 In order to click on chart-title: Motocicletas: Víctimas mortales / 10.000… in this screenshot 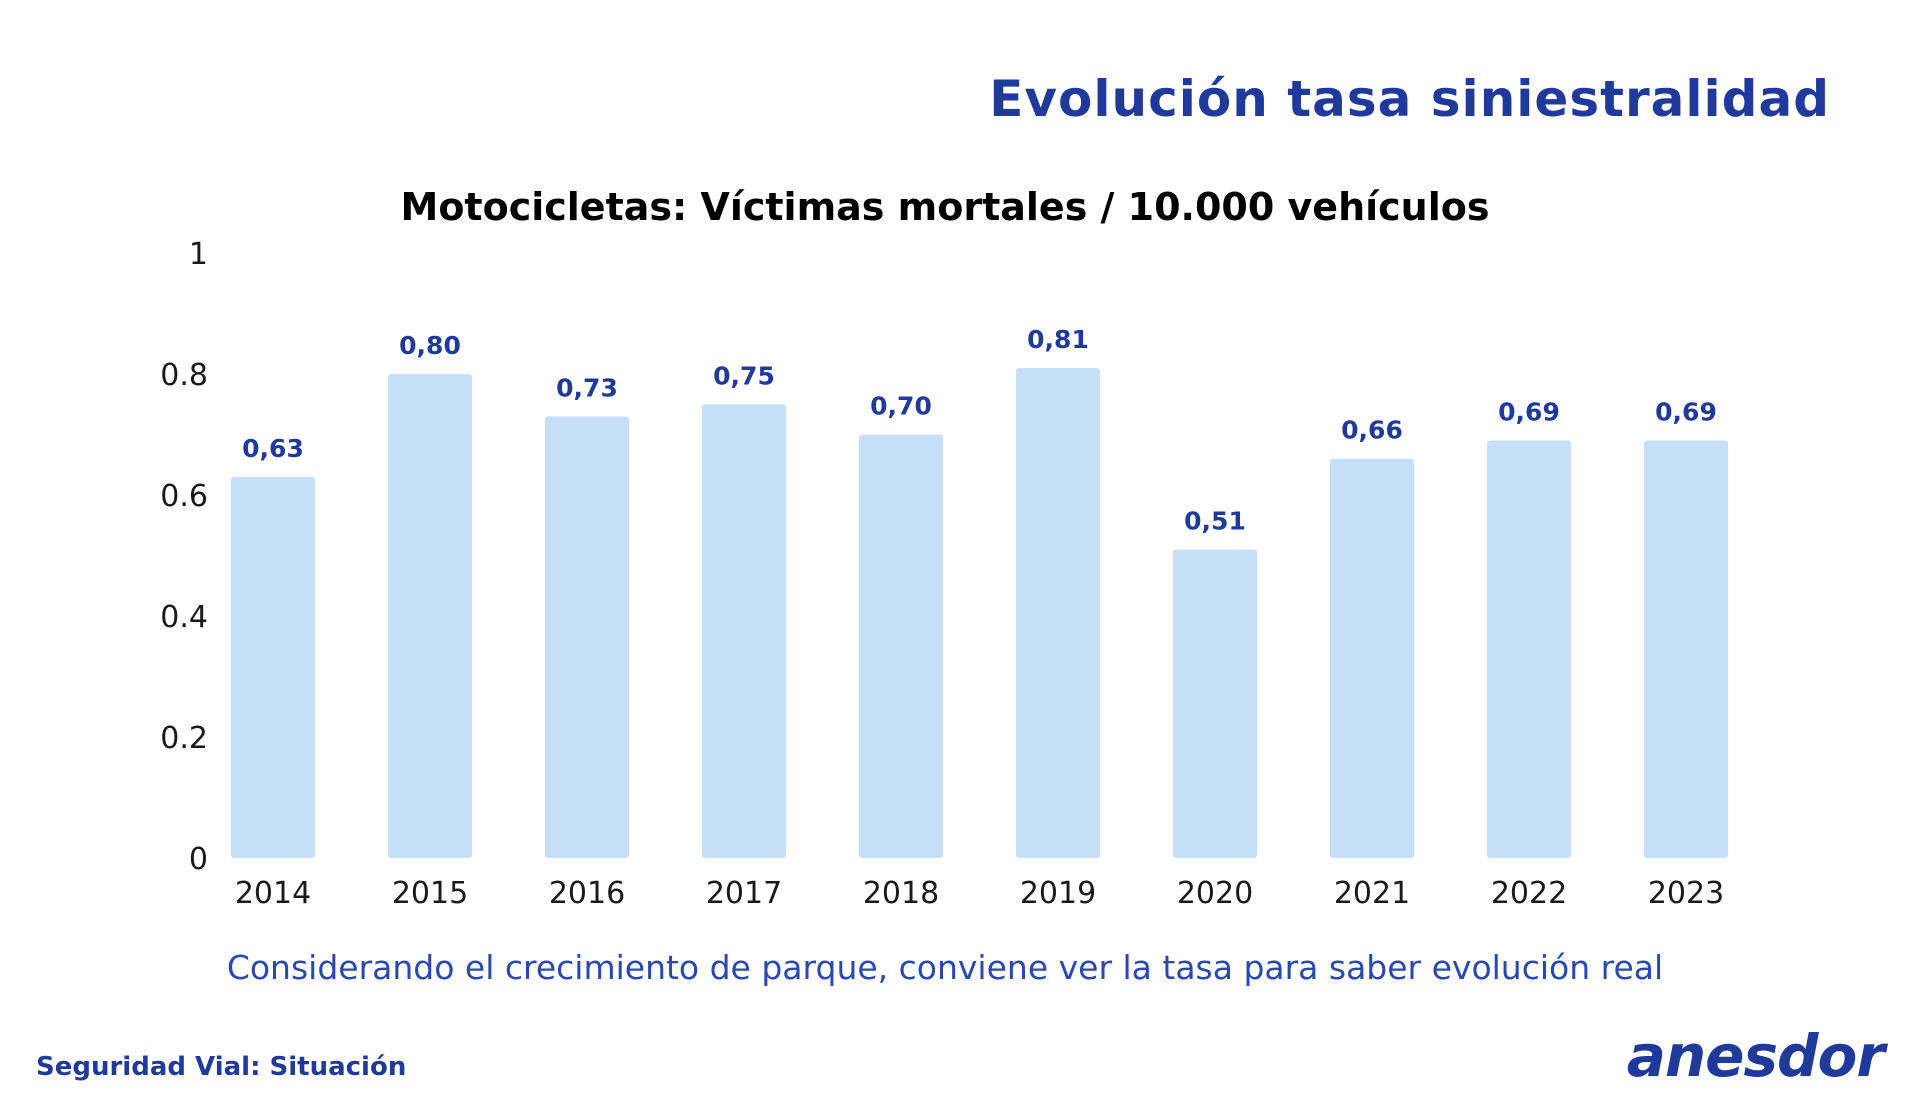, I will do `click(945, 207)`.